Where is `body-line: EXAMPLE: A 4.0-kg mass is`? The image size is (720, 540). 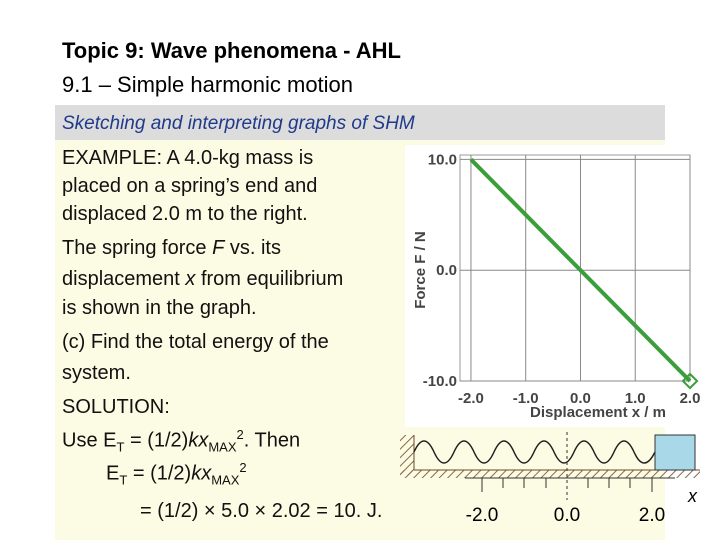 body-line: EXAMPLE: A 4.0-kg mass is is located at coordinates (187, 158).